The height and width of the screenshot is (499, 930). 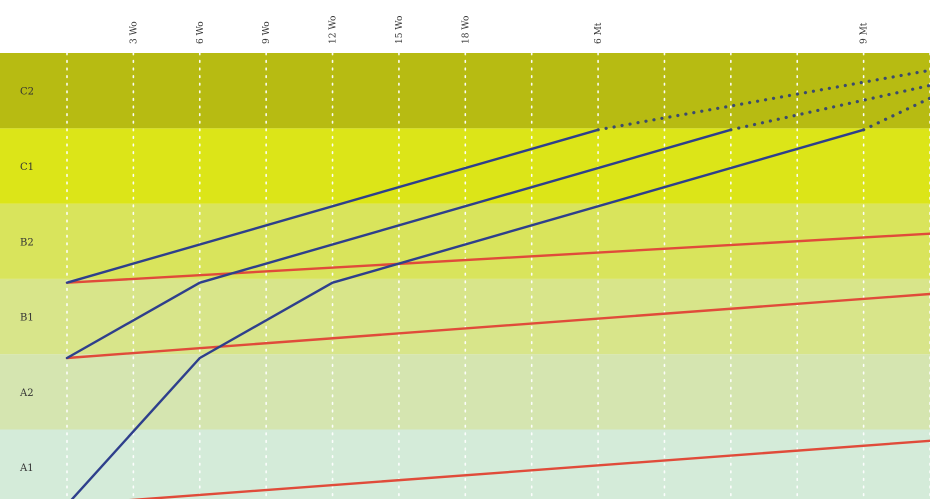 I want to click on level-label-a2: A2, so click(x=26, y=393).